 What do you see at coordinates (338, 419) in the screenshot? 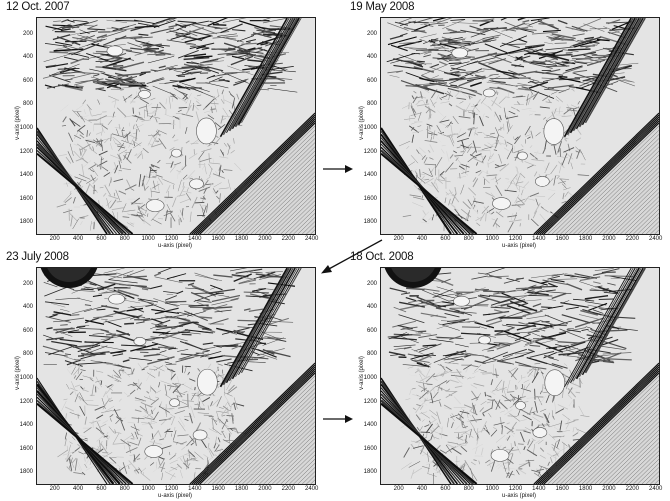
I see `arrow-right-icon` at bounding box center [338, 419].